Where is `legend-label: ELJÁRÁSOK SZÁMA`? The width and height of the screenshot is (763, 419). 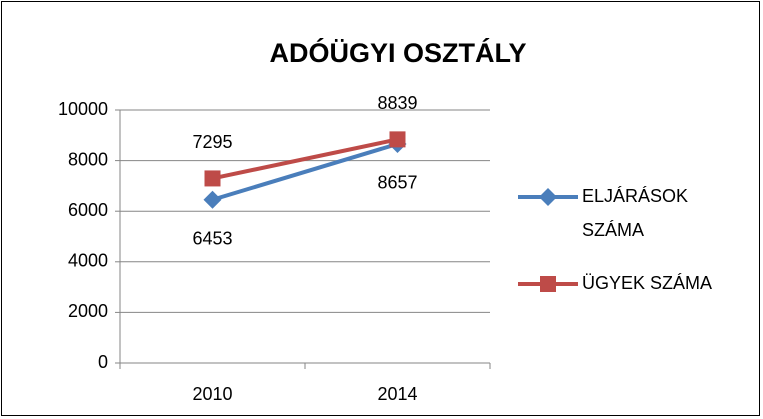
legend-label: ELJÁRÁSOK SZÁMA is located at coordinates (635, 213).